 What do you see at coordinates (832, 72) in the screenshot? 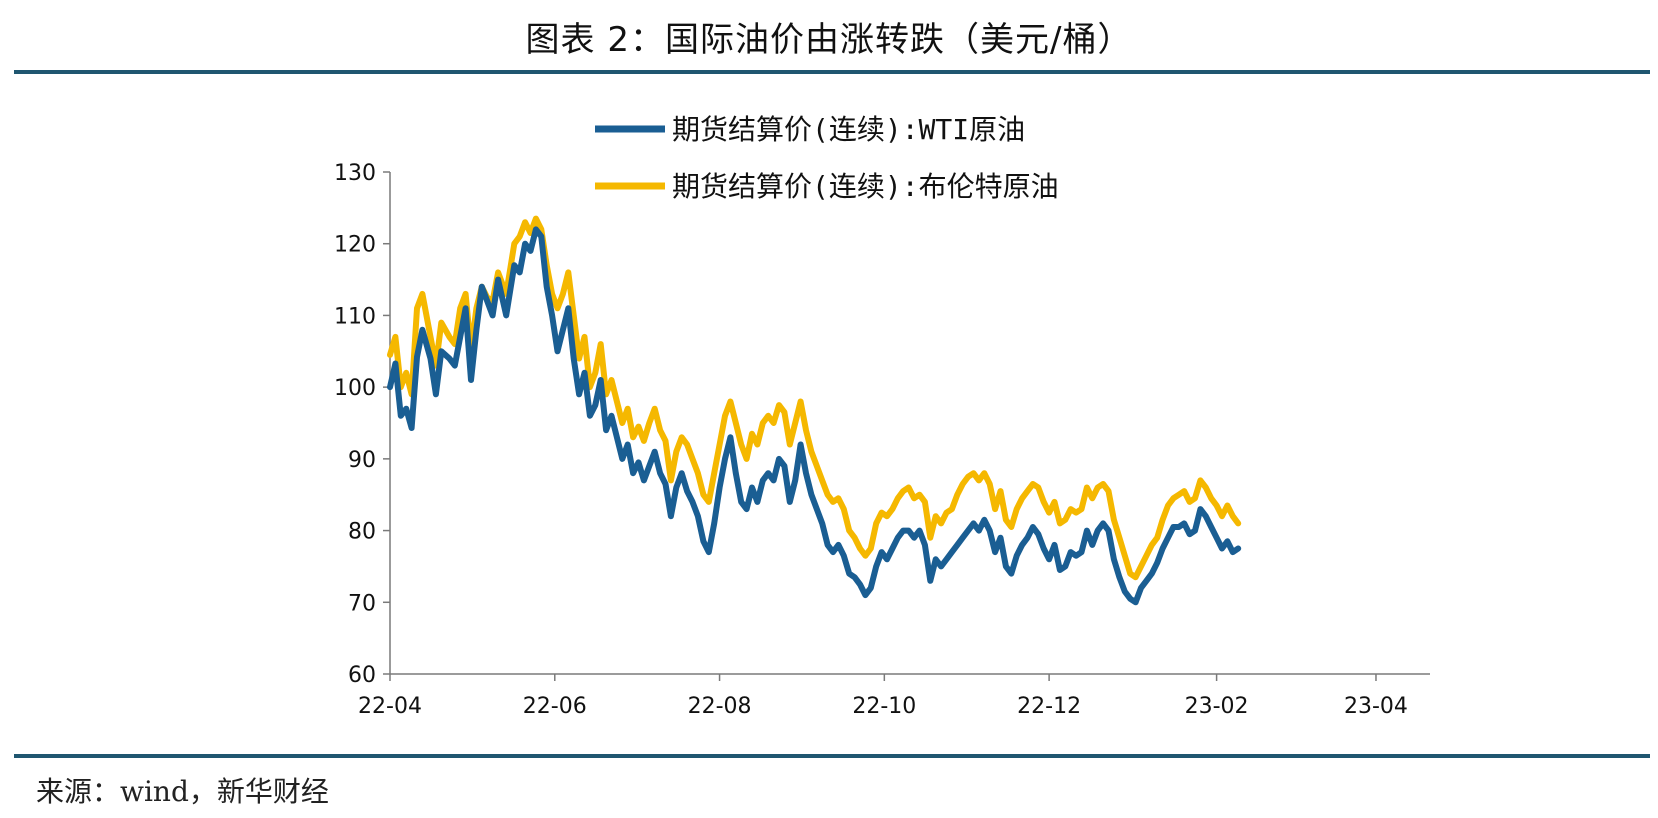
I see `top-divider` at bounding box center [832, 72].